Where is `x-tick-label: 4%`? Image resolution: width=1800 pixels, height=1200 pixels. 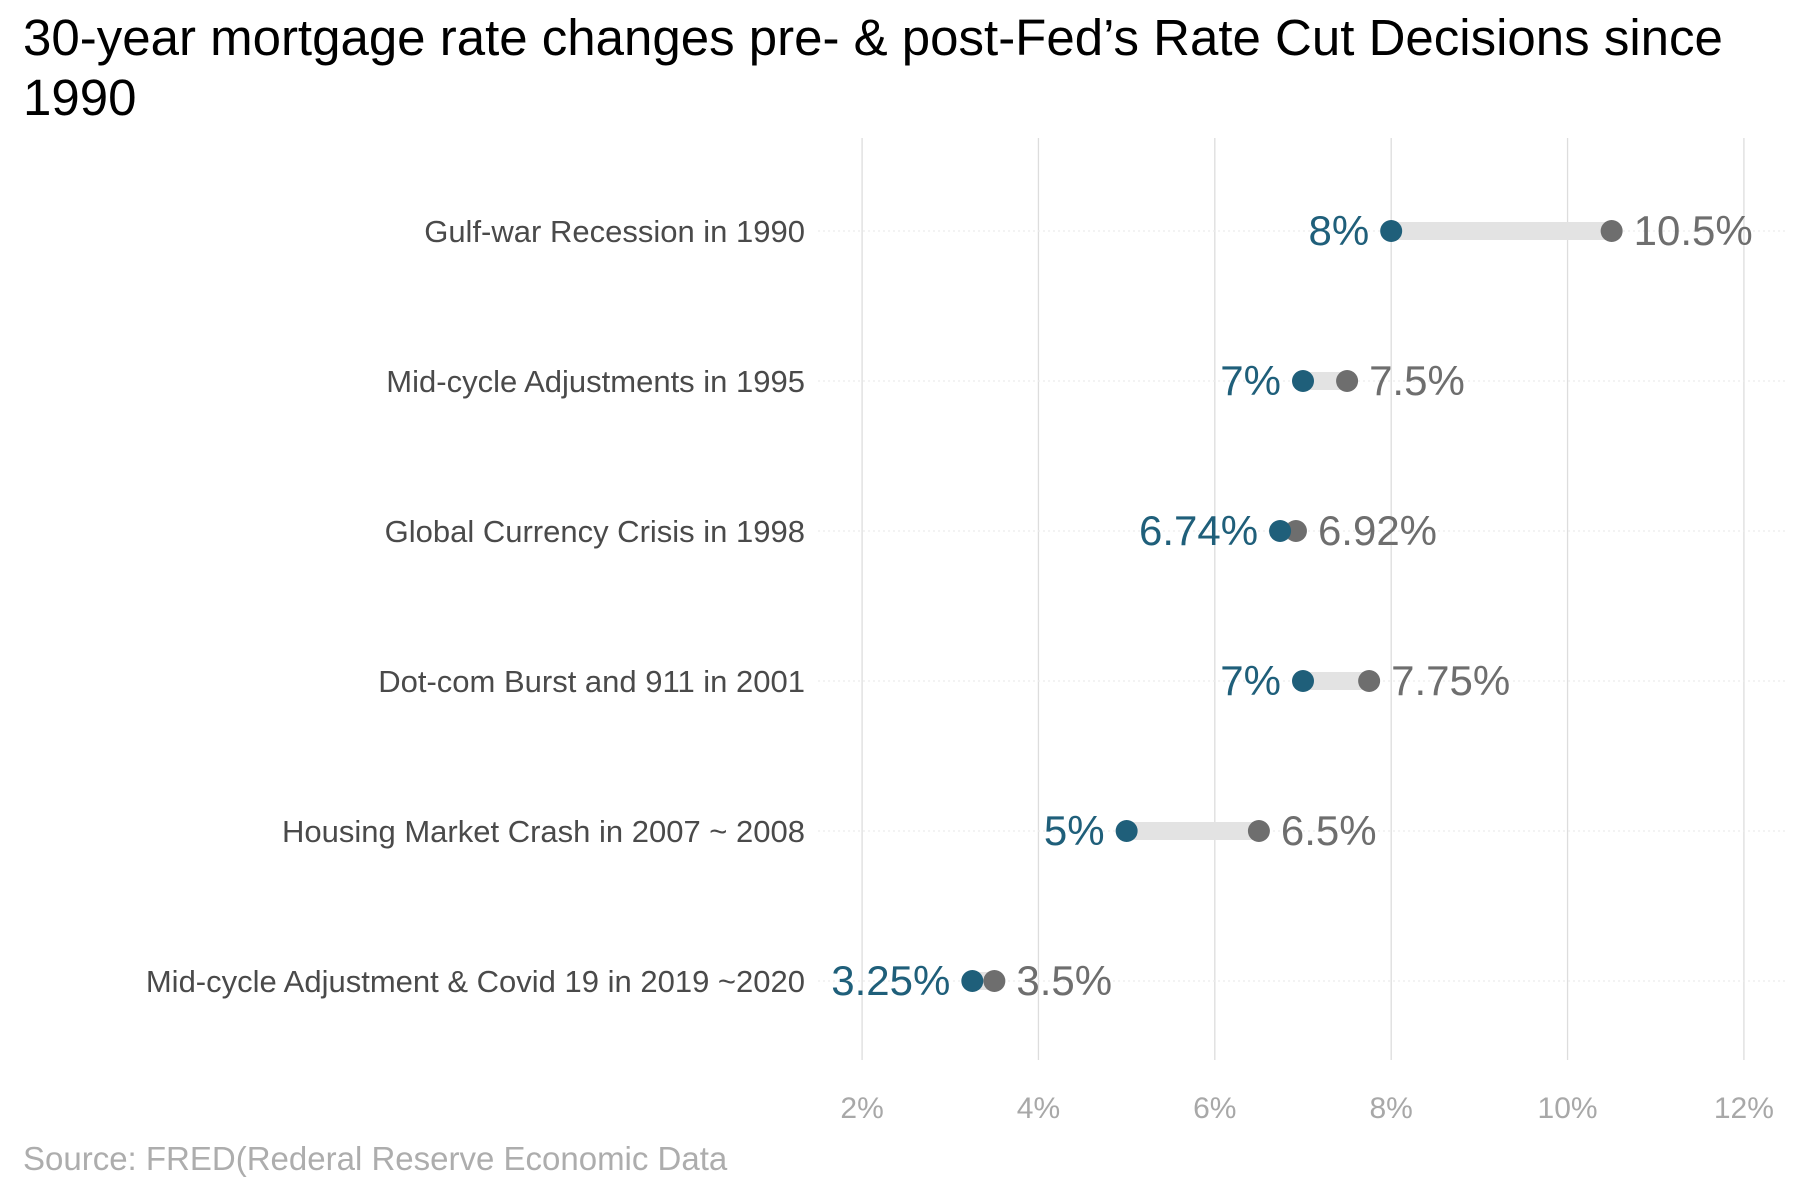 x-tick-label: 4% is located at coordinates (1038, 1108).